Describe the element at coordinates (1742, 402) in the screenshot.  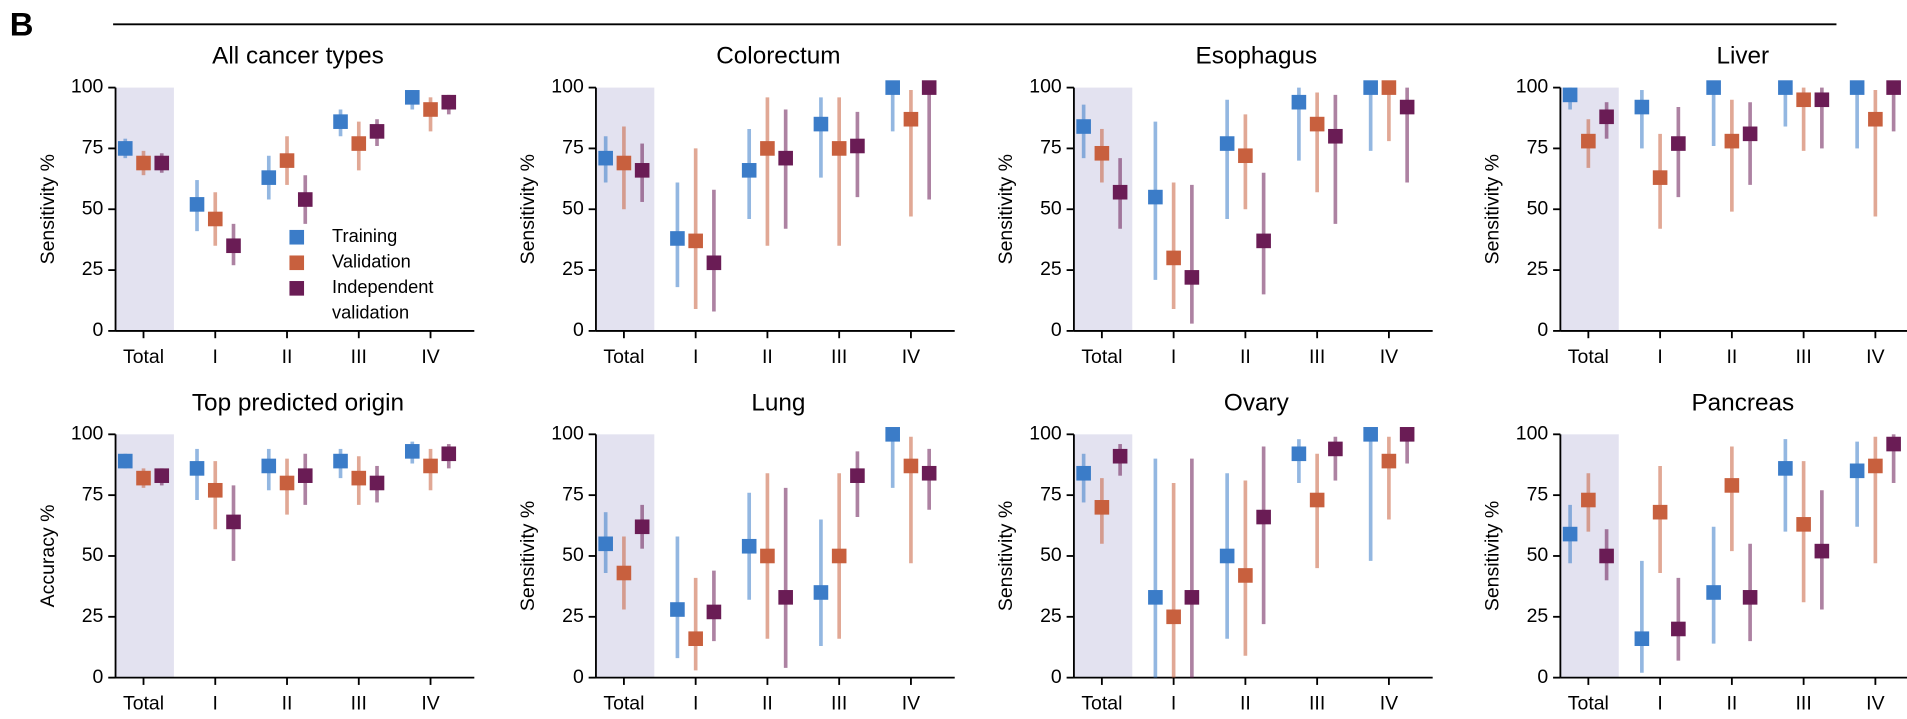
I see `chart-title: Pancreas` at that location.